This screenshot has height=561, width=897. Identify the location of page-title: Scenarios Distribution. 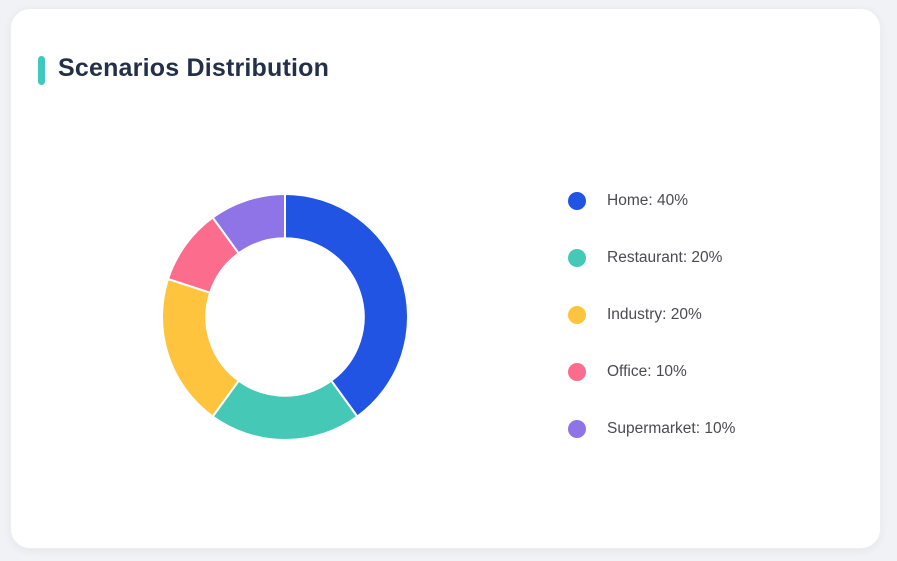
(194, 68).